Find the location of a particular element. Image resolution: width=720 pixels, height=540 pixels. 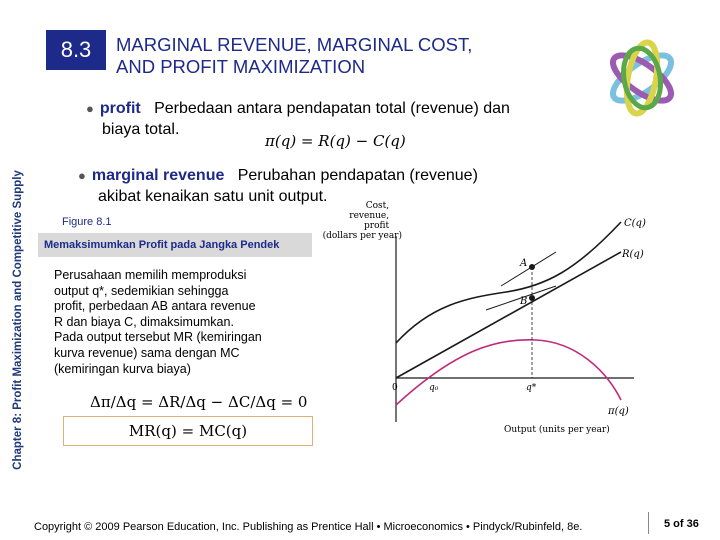

title-line-2: AND PROFIT MAXIMIZATION is located at coordinates (241, 66).